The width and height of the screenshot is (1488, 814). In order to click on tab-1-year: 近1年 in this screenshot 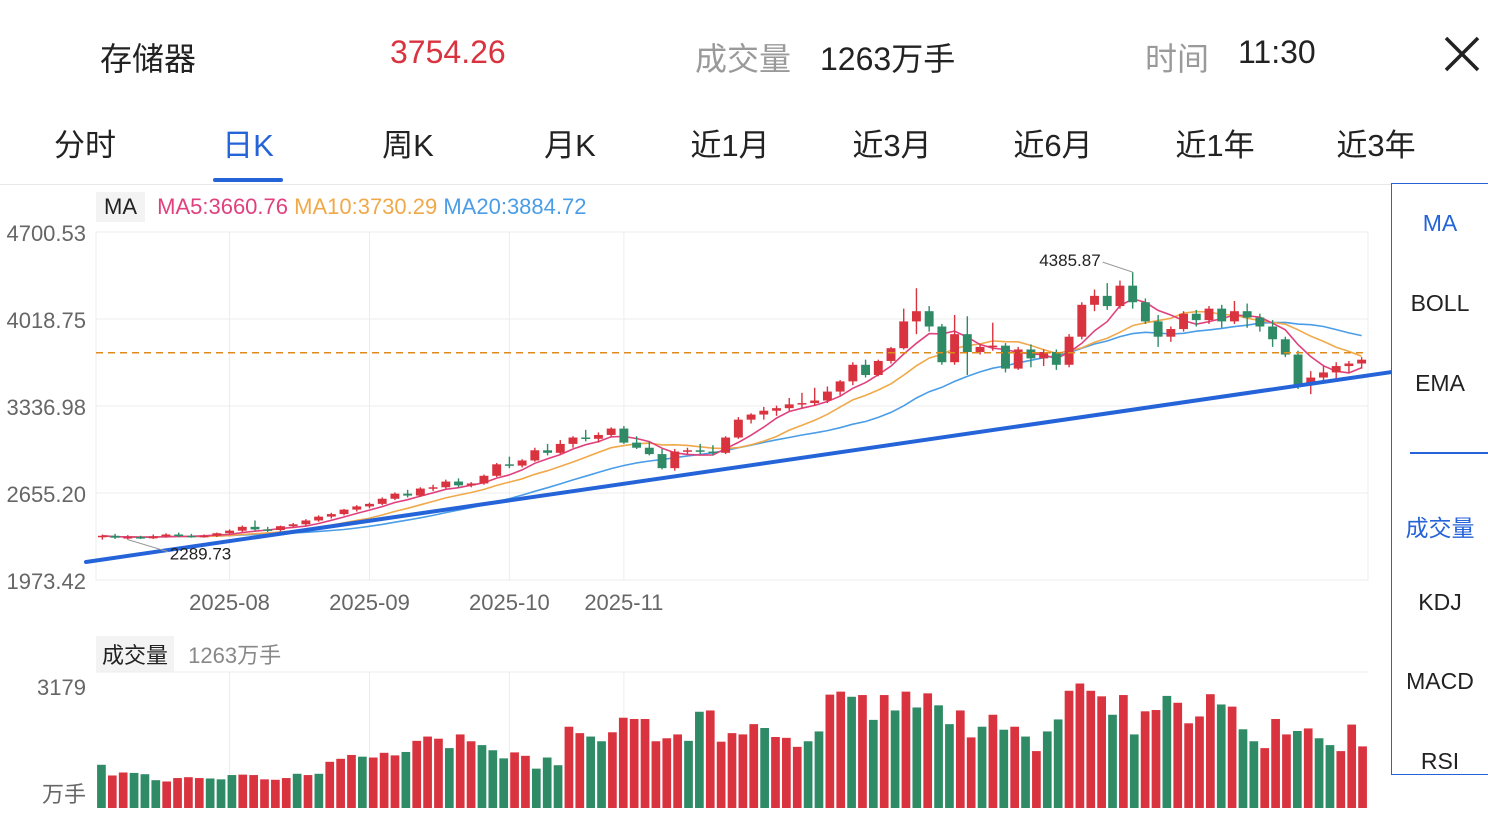, I will do `click(1215, 145)`.